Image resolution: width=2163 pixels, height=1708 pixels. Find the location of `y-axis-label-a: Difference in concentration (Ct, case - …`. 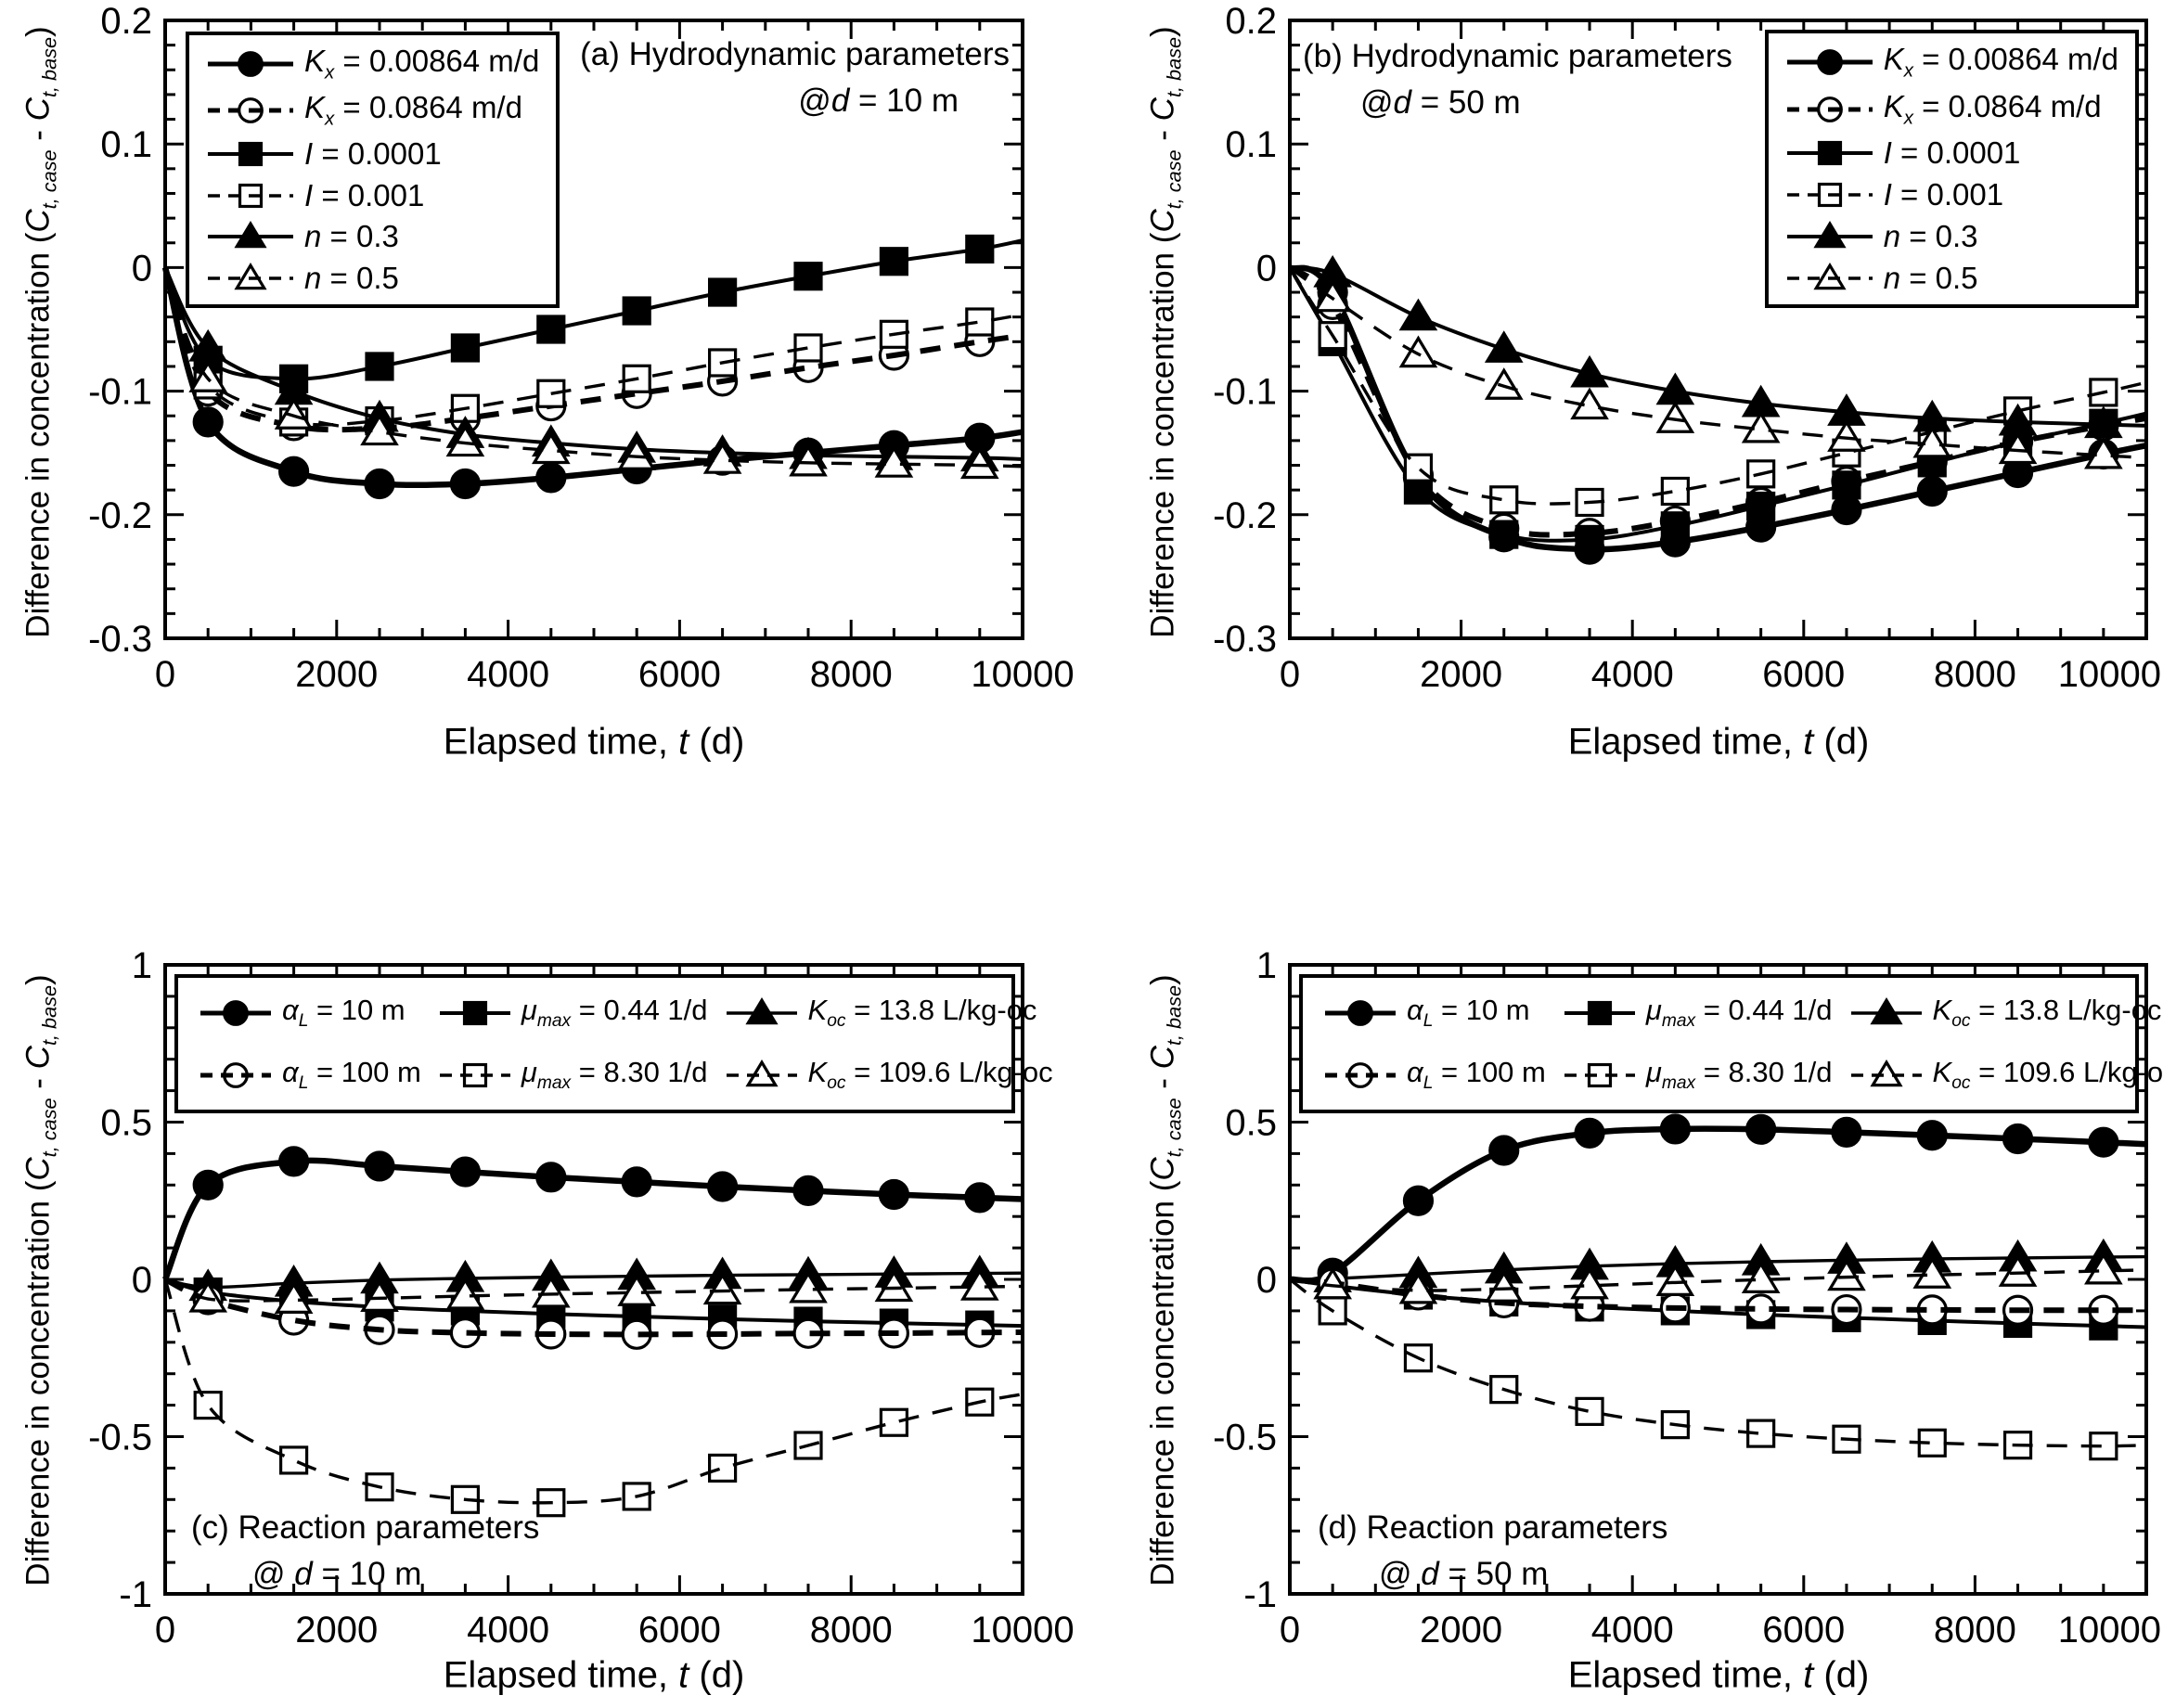

y-axis-label-a: Difference in concentration (Ct, case - … is located at coordinates (40, 332).